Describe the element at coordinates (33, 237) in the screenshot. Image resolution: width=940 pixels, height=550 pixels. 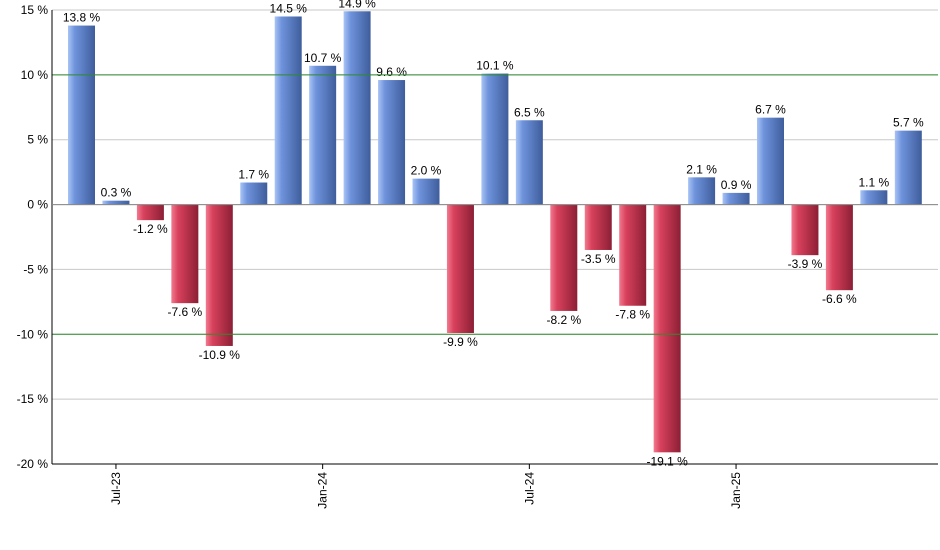
I see `y-axis-ticks: 15 % 10 % 5 % 0 % -5 % -10 % -15 % -20 %` at that location.